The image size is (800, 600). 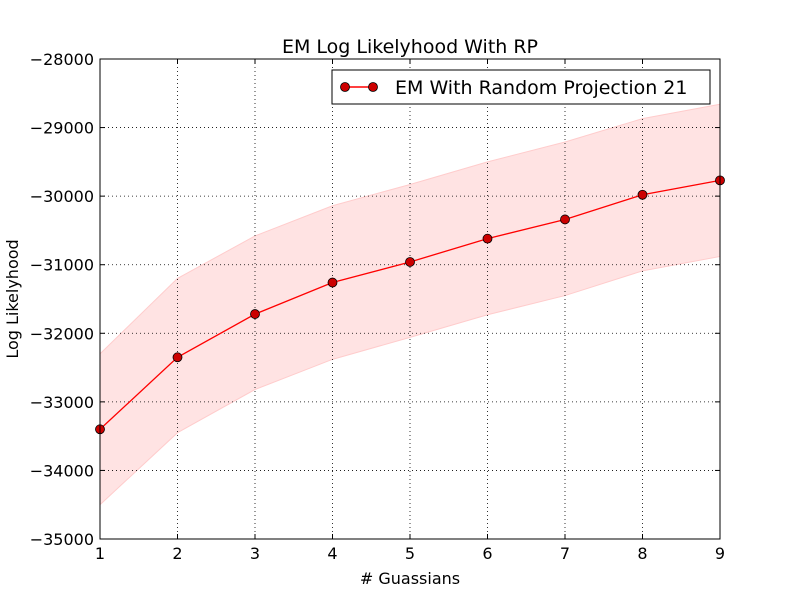 What do you see at coordinates (62, 265) in the screenshot?
I see `y-tick-label: −31000` at bounding box center [62, 265].